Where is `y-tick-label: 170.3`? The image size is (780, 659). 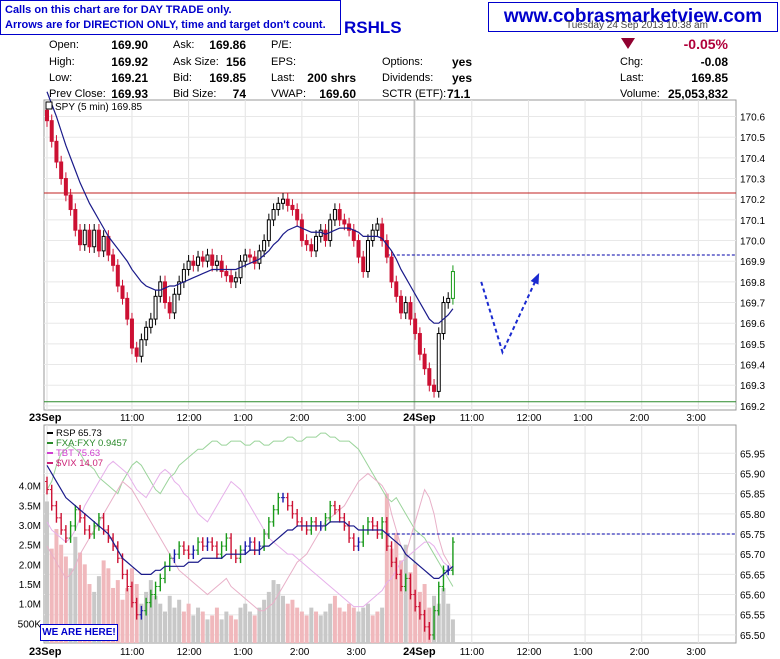
y-tick-label: 170.3 is located at coordinates (752, 180).